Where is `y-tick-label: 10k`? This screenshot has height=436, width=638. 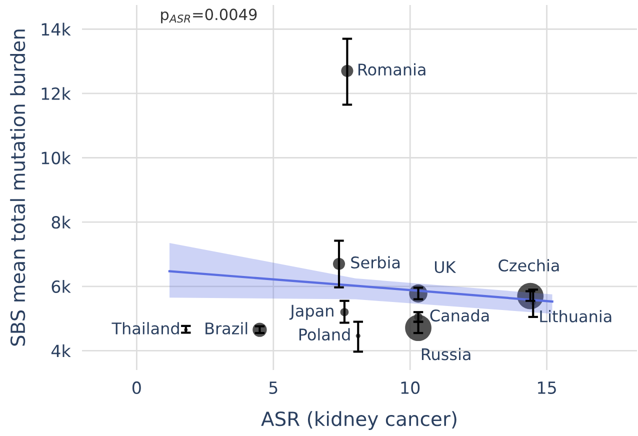
y-tick-label: 10k is located at coordinates (56, 157).